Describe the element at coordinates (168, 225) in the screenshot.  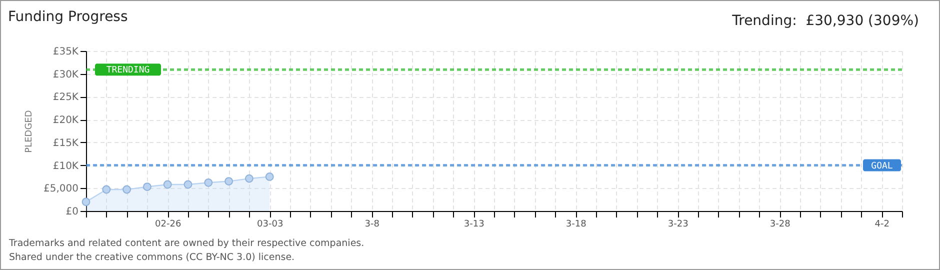
I see `x-tick-label: 02-26` at that location.